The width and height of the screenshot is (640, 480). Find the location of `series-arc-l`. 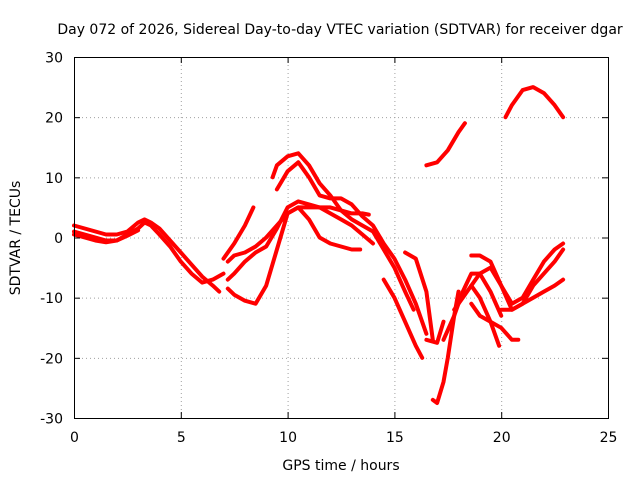

series-arc-l is located at coordinates (445, 144).